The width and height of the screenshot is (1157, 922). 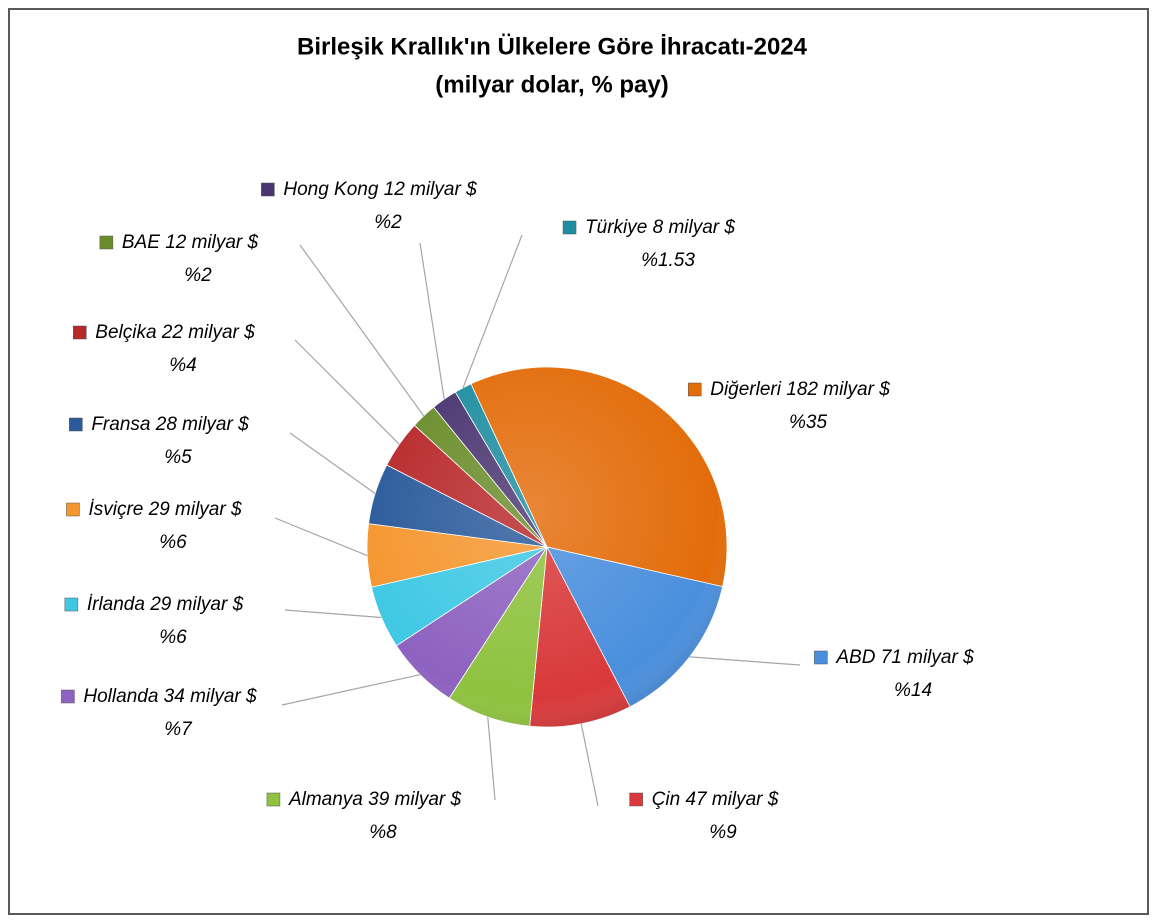 I want to click on data-label: Hong Kong 12 milyar $, so click(x=380, y=189).